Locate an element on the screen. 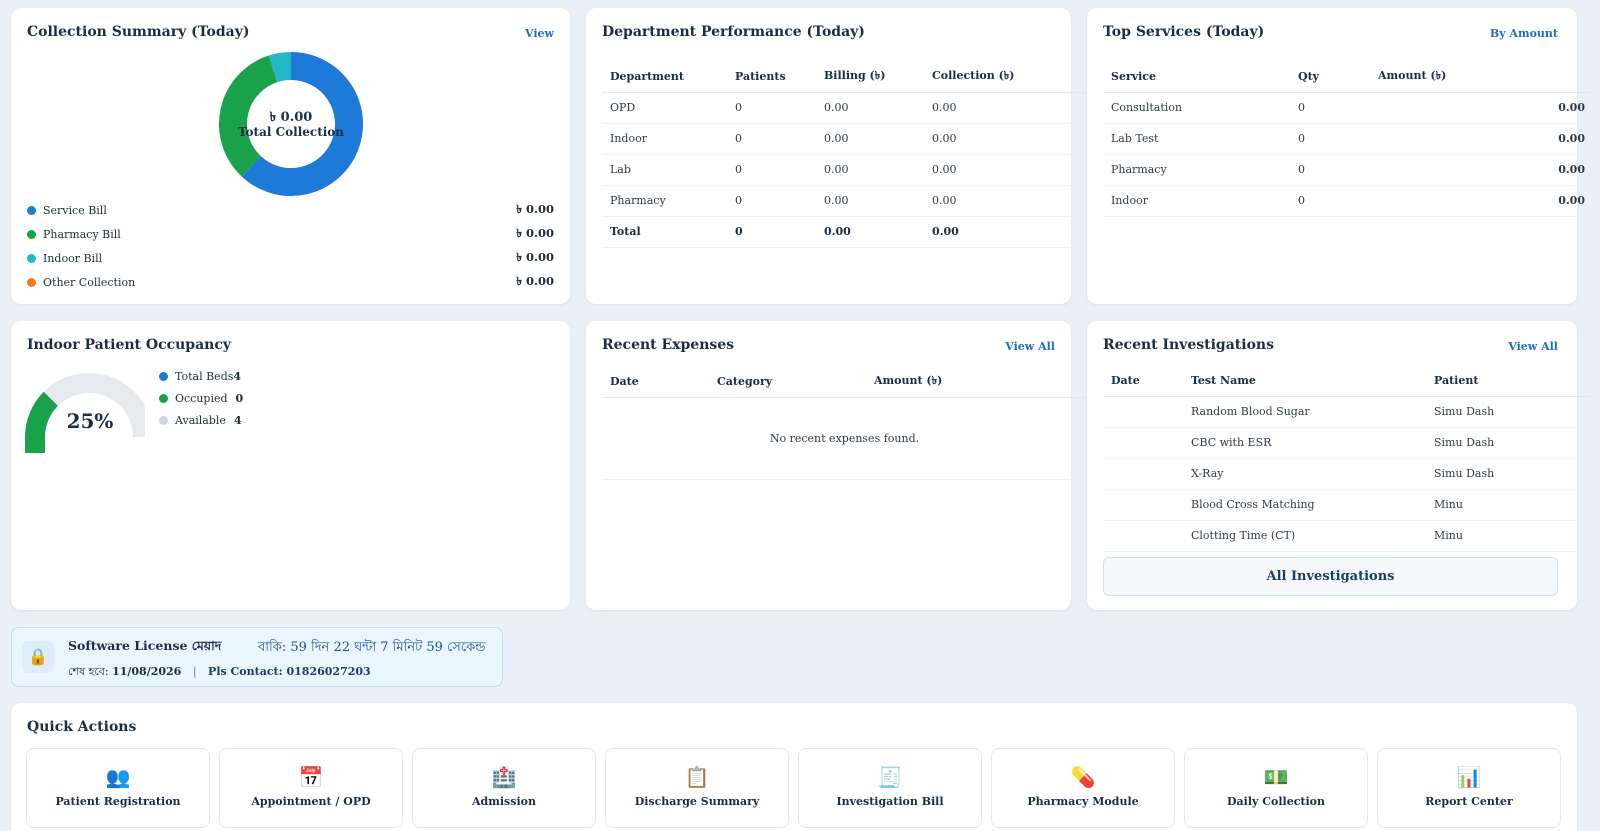  donut-slice-indoor-bill is located at coordinates (280, 67).